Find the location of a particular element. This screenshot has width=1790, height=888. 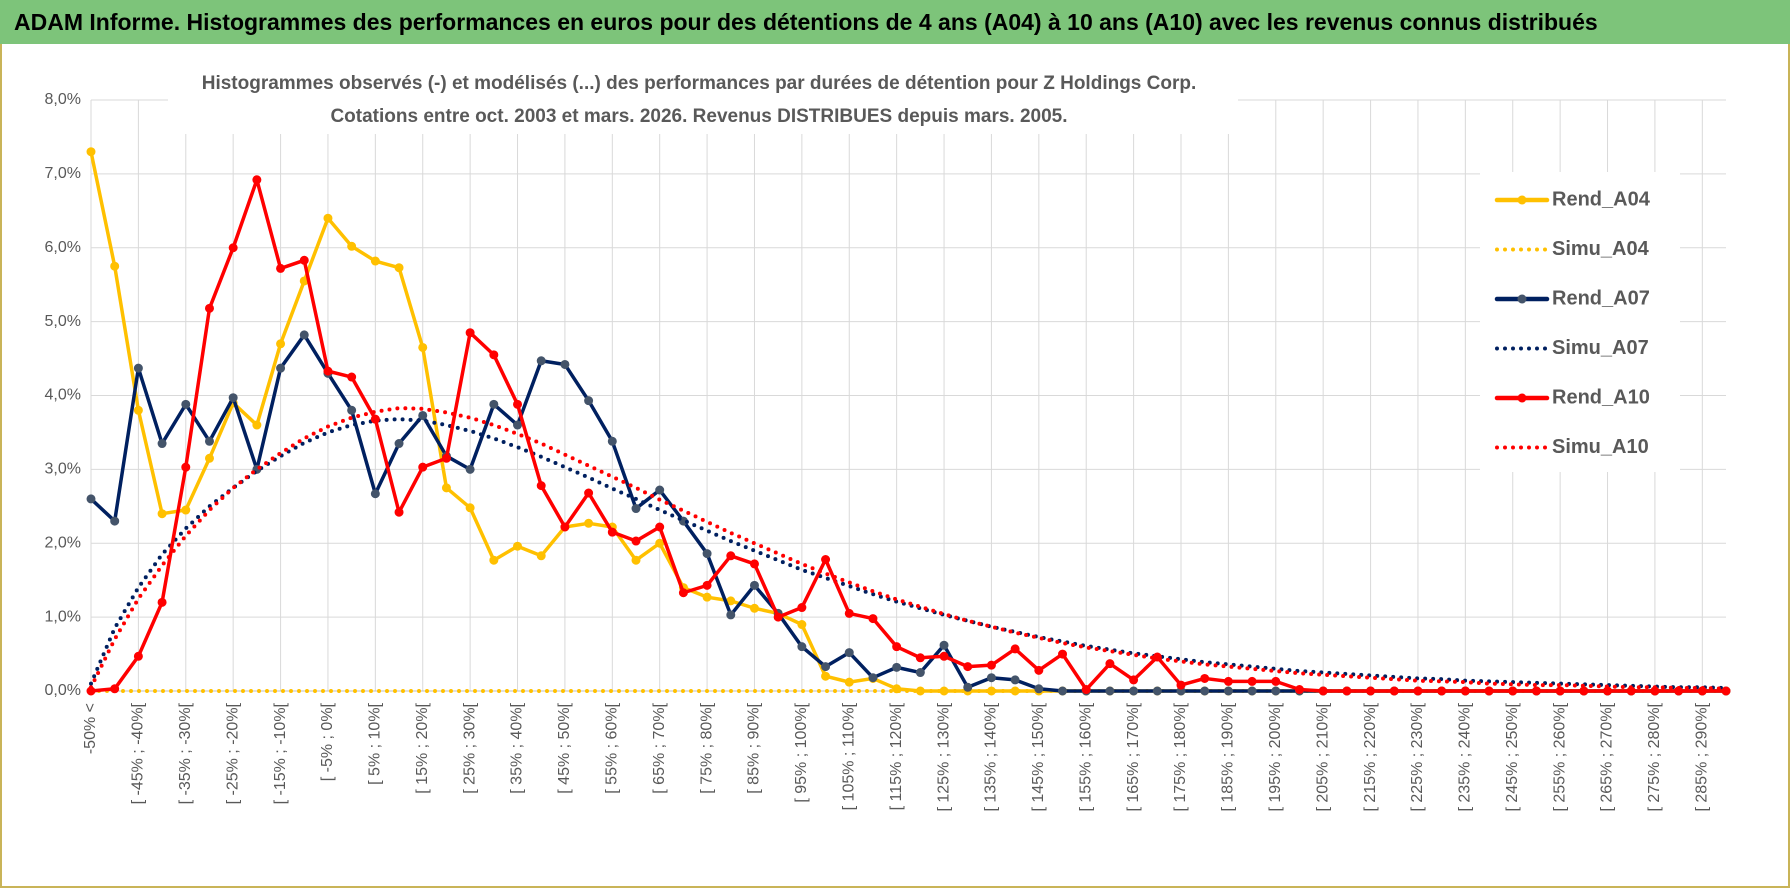

y-tick-label: 5,0% is located at coordinates (63, 321).